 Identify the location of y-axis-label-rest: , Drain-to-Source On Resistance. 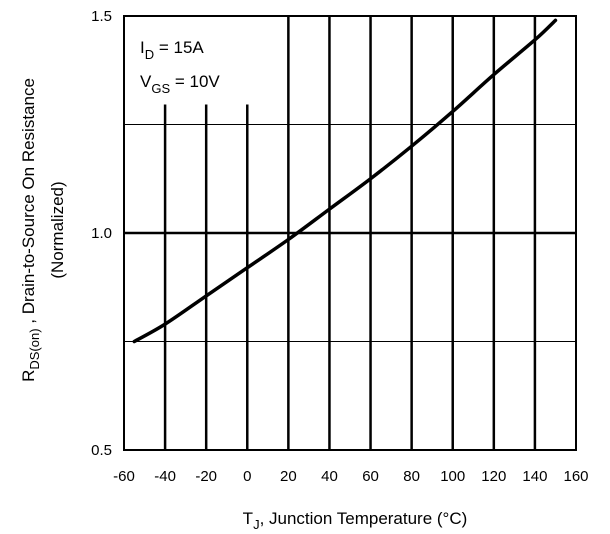
(28, 203).